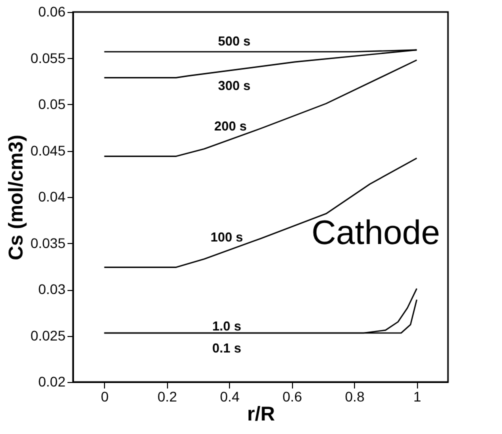  I want to click on y-tick-label: 0.06, so click(52, 12).